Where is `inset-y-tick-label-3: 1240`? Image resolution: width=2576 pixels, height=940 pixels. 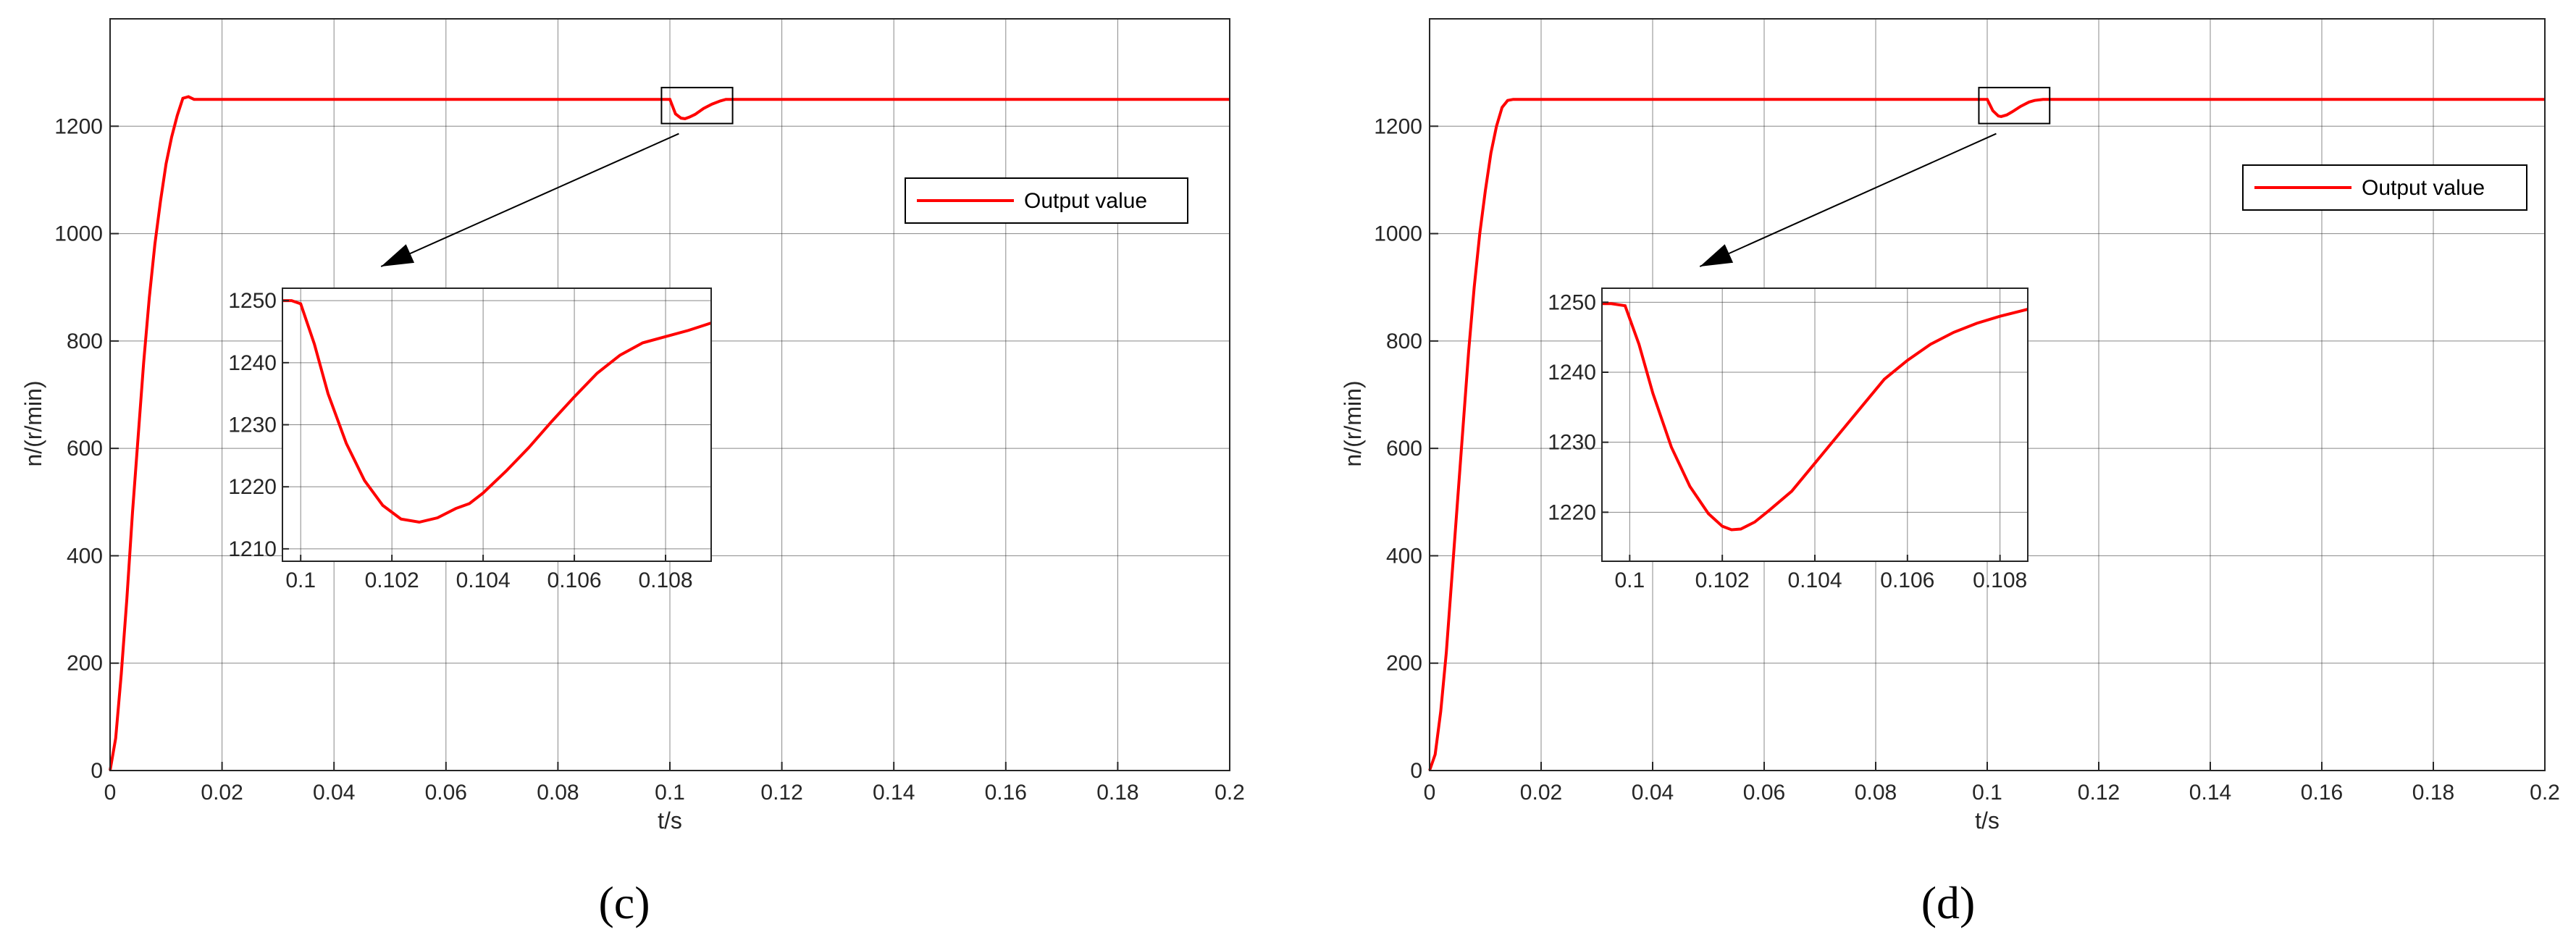
inset-y-tick-label-3: 1240 is located at coordinates (252, 363).